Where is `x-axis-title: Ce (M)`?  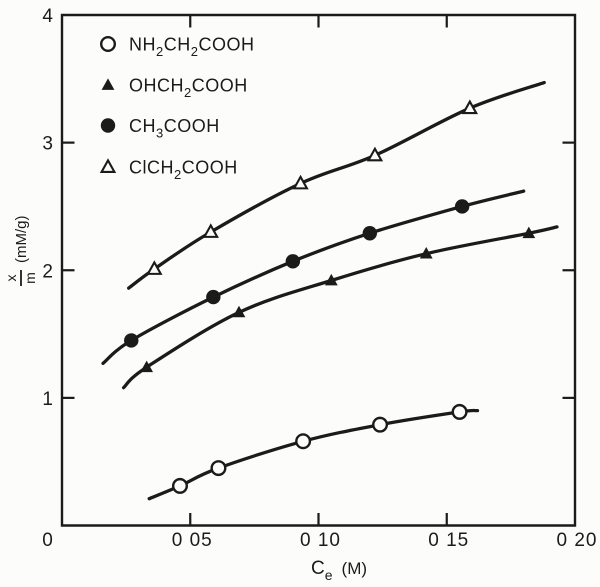 x-axis-title: Ce (M) is located at coordinates (339, 570).